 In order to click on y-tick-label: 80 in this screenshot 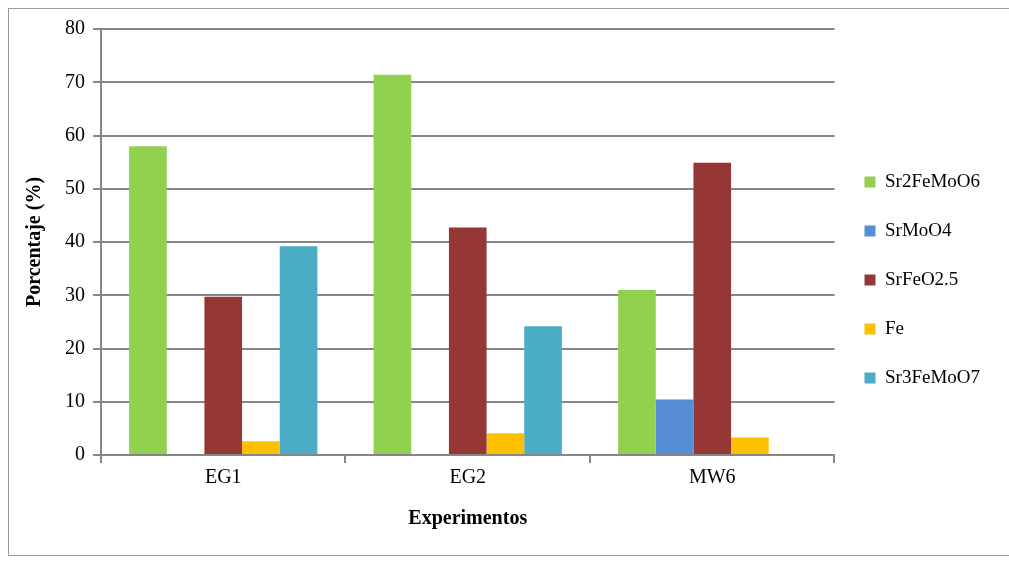, I will do `click(75, 27)`.